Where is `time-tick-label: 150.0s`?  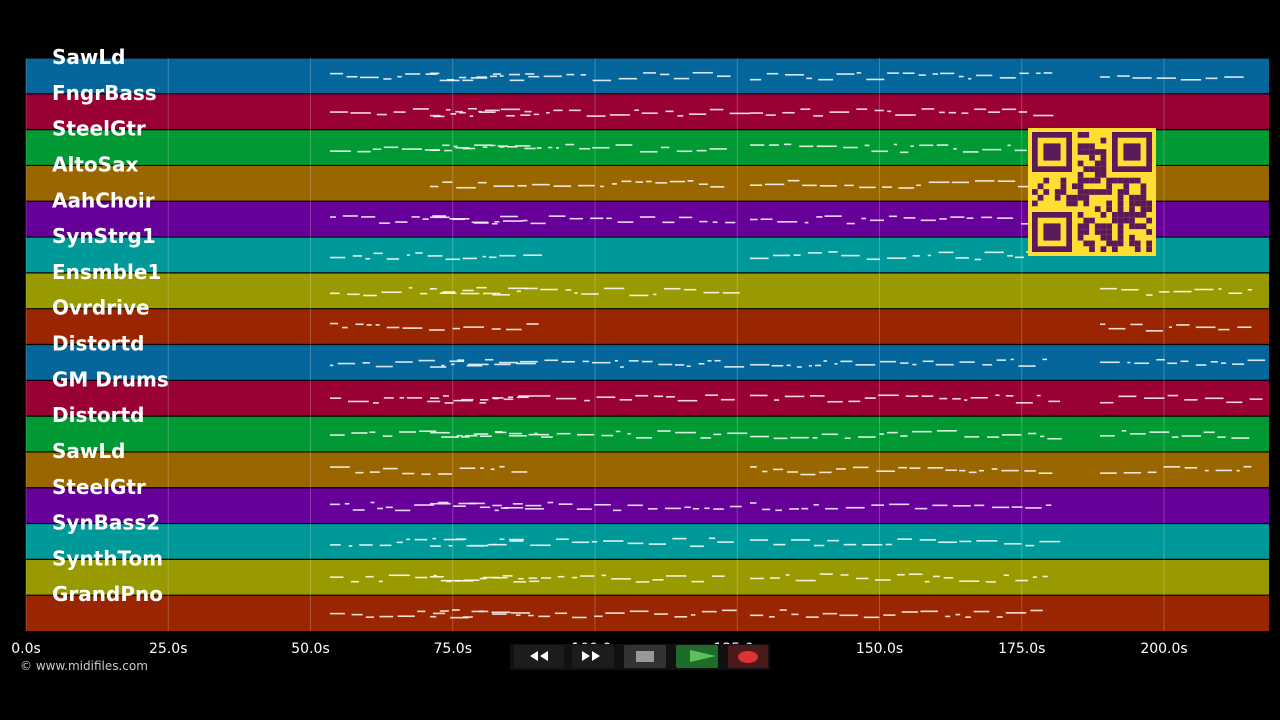 time-tick-label: 150.0s is located at coordinates (879, 649).